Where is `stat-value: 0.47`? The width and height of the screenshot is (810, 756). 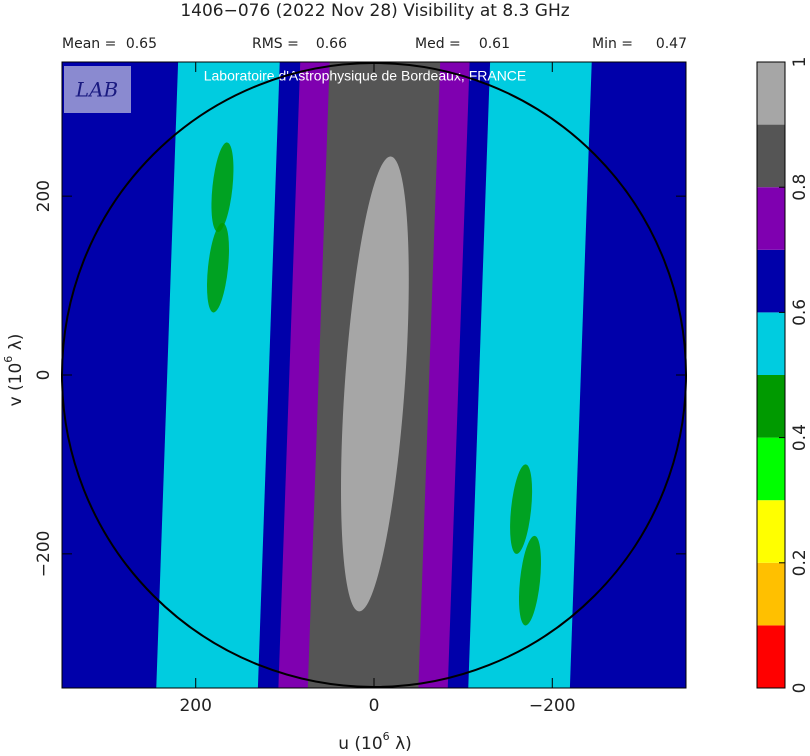 stat-value: 0.47 is located at coordinates (671, 44).